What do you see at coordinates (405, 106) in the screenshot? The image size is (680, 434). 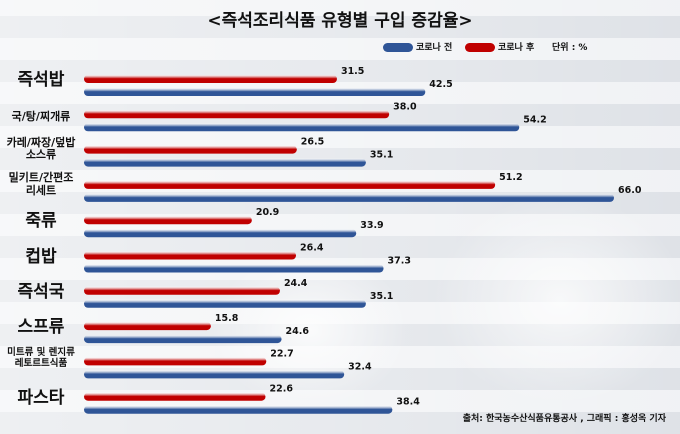 I see `value-label-after: 38.0` at bounding box center [405, 106].